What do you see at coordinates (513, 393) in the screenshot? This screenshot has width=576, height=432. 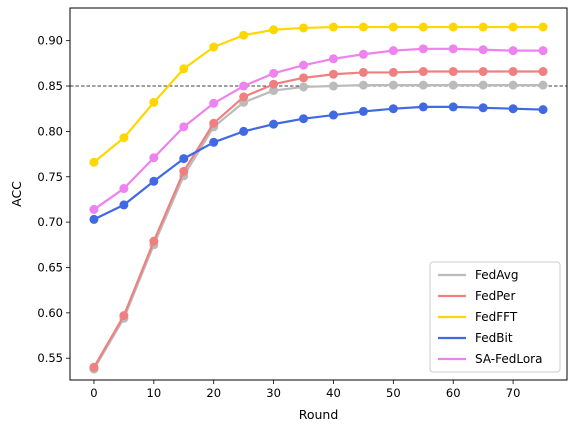 I see `x-tick-label: 70` at bounding box center [513, 393].